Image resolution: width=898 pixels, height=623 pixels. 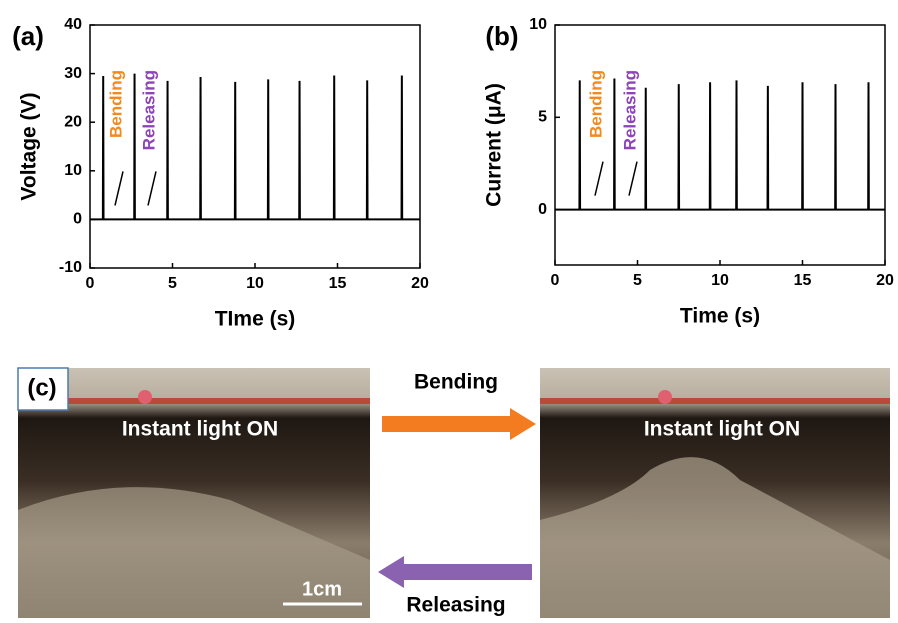 I want to click on y-tick-label: -10, so click(x=70, y=267).